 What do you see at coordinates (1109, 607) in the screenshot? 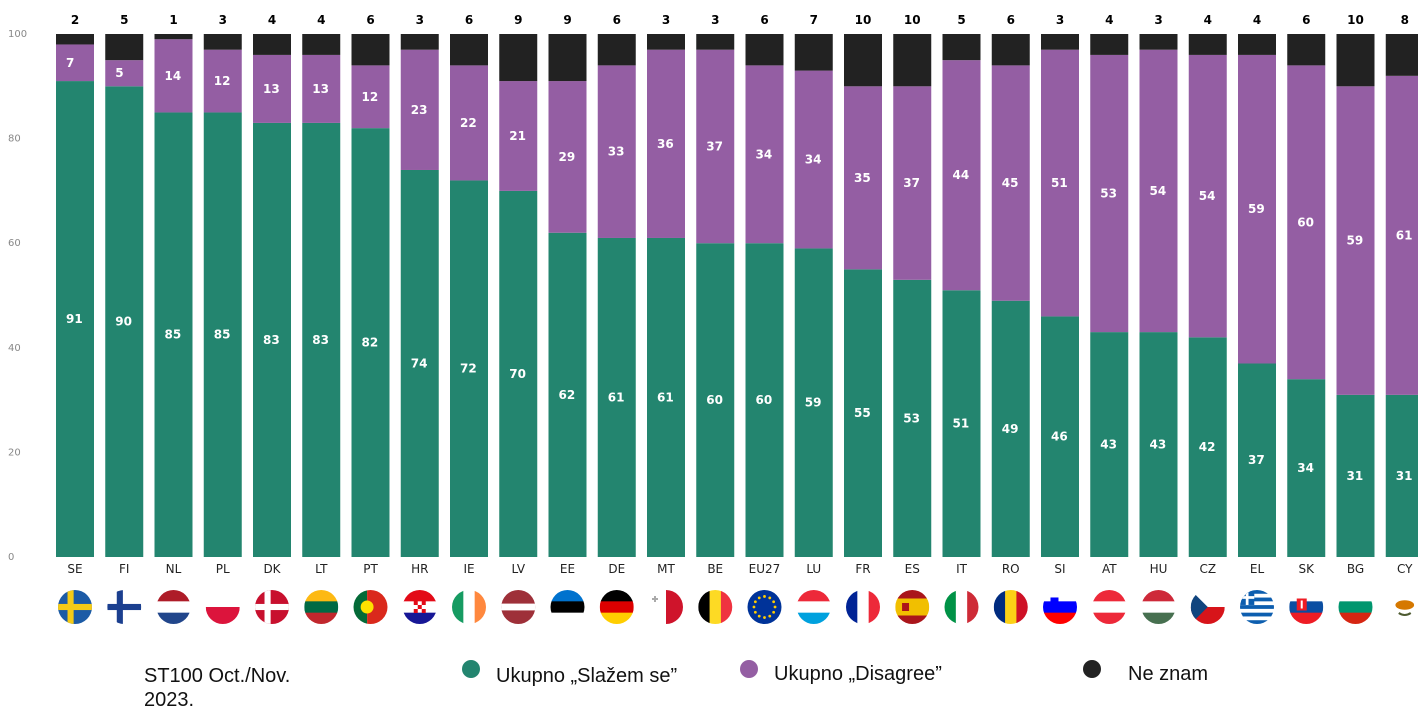
I see `at-flag` at bounding box center [1109, 607].